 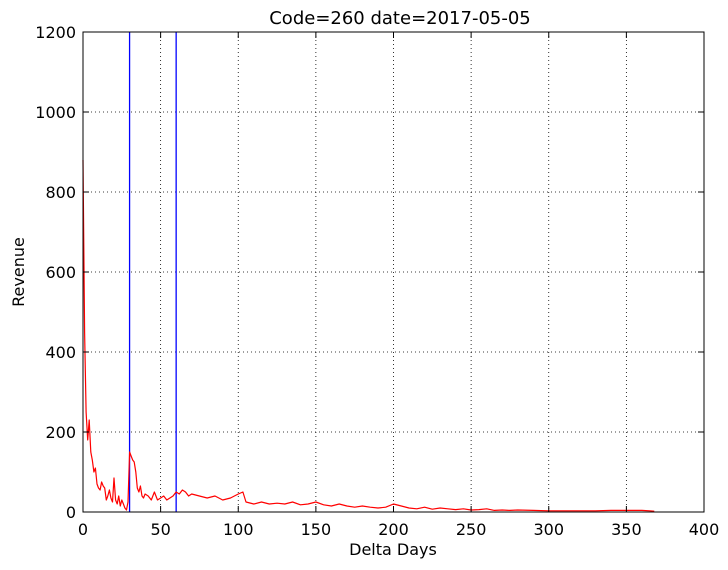 What do you see at coordinates (704, 529) in the screenshot?
I see `x-tick-label: 400` at bounding box center [704, 529].